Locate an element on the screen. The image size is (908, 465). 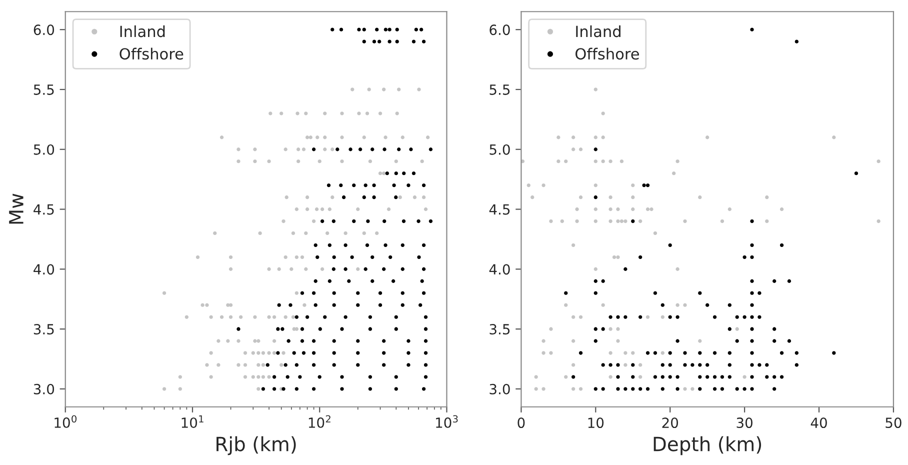
x-tick-label: 20 is located at coordinates (670, 423).